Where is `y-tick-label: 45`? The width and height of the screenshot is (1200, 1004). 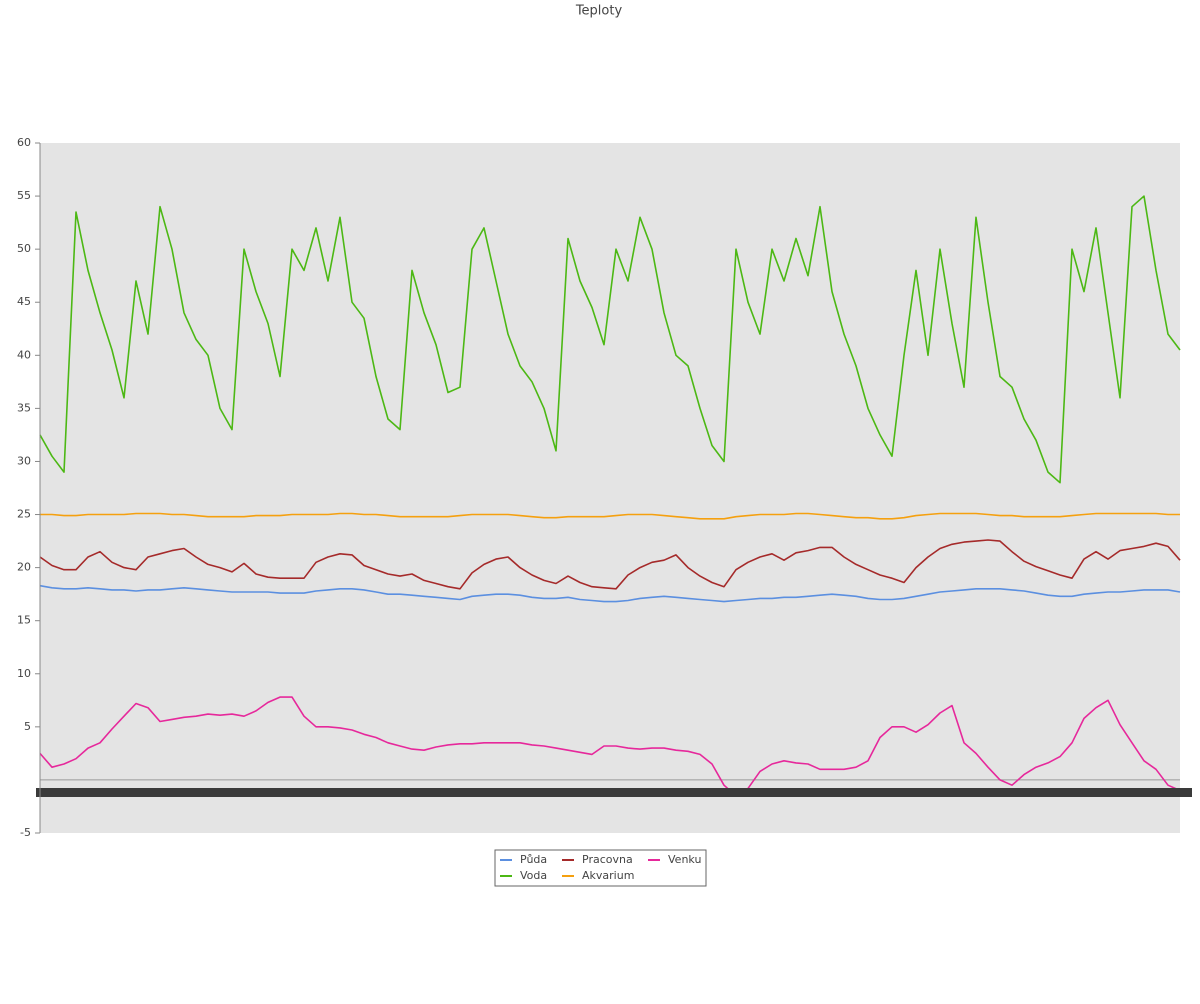 y-tick-label: 45 is located at coordinates (24, 301).